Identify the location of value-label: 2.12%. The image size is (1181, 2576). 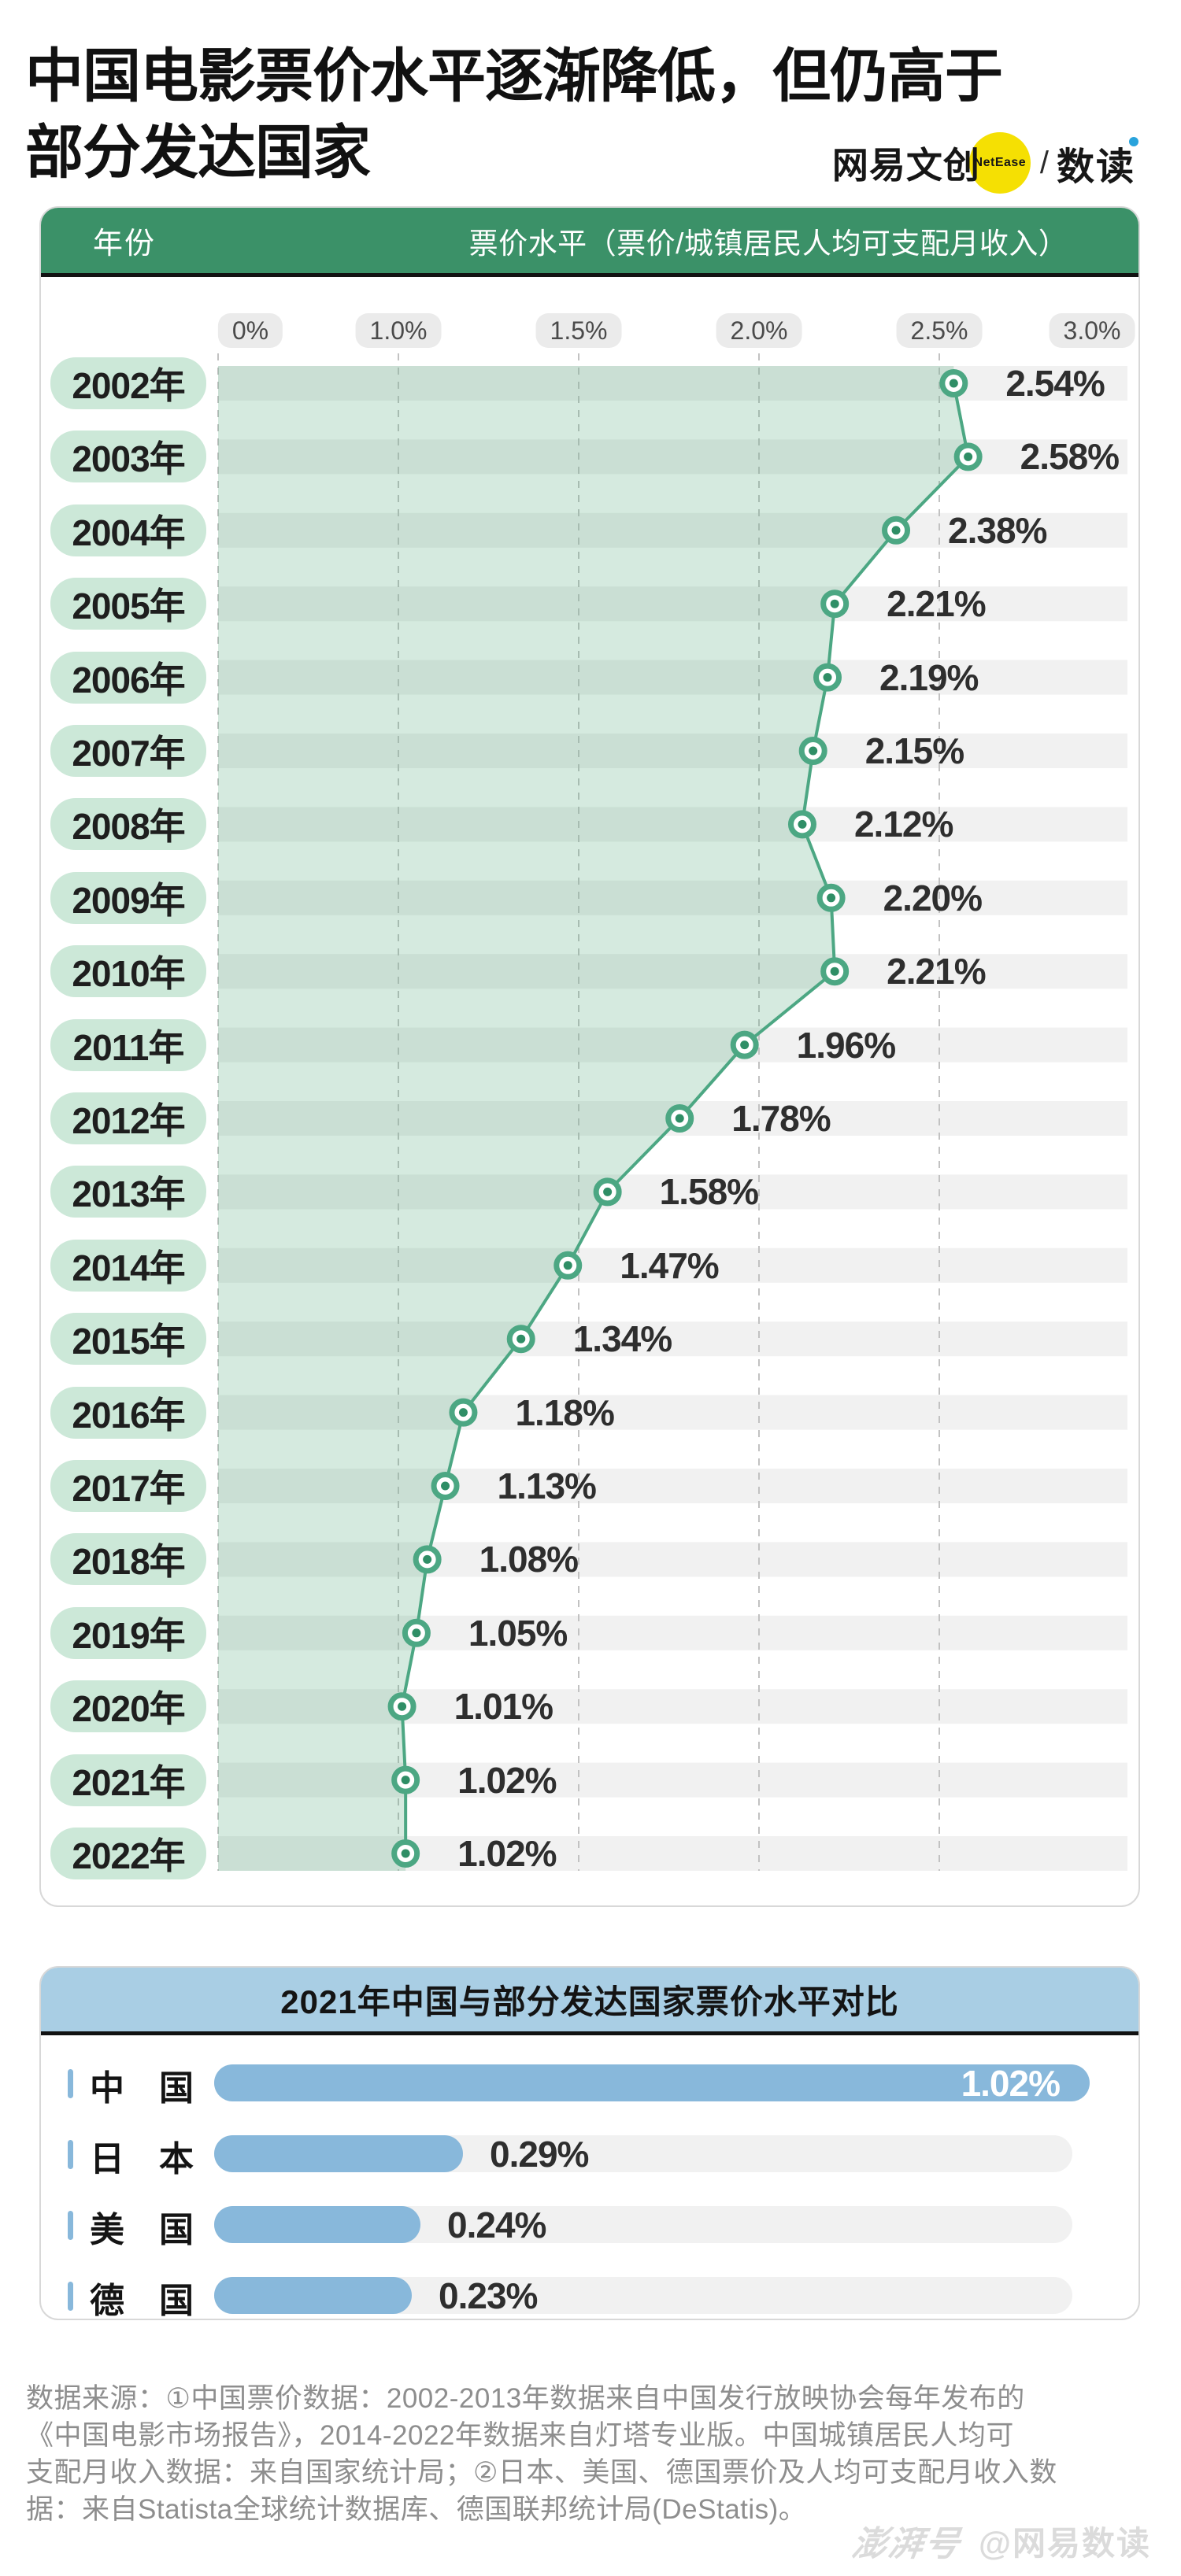
(903, 824).